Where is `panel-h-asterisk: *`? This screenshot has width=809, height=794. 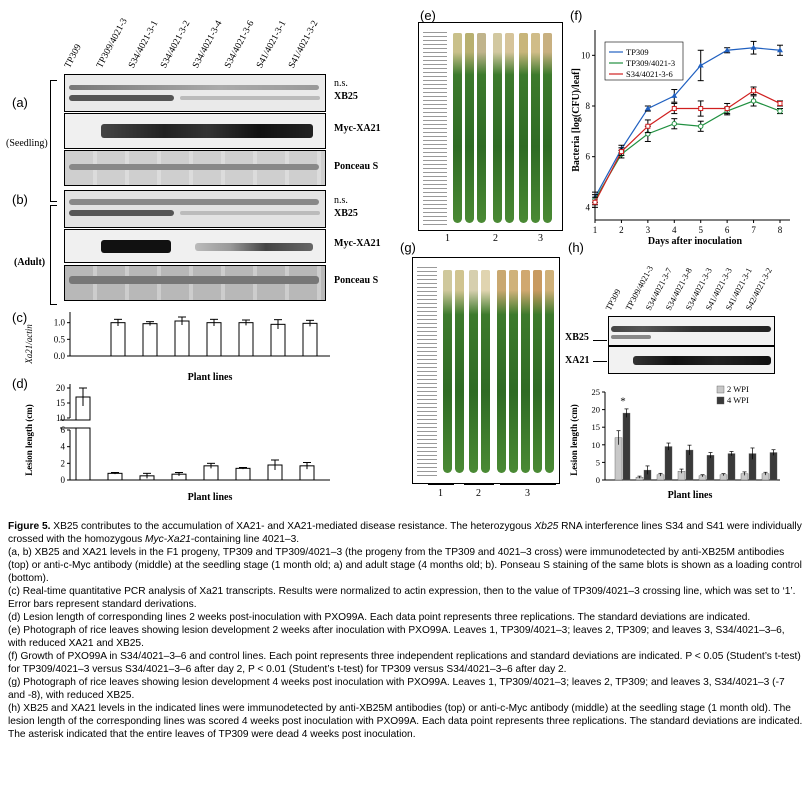 panel-h-asterisk: * is located at coordinates (623, 402).